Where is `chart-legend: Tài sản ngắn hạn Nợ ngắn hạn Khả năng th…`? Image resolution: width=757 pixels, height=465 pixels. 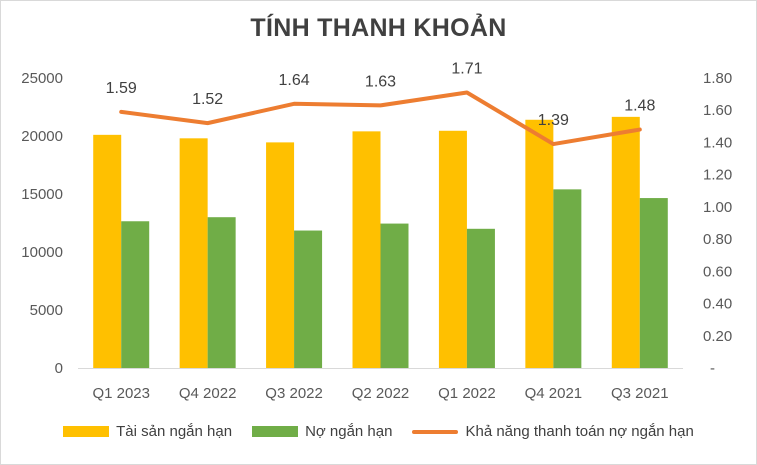
chart-legend: Tài sản ngắn hạn Nợ ngắn hạn Khả năng th… is located at coordinates (378, 431).